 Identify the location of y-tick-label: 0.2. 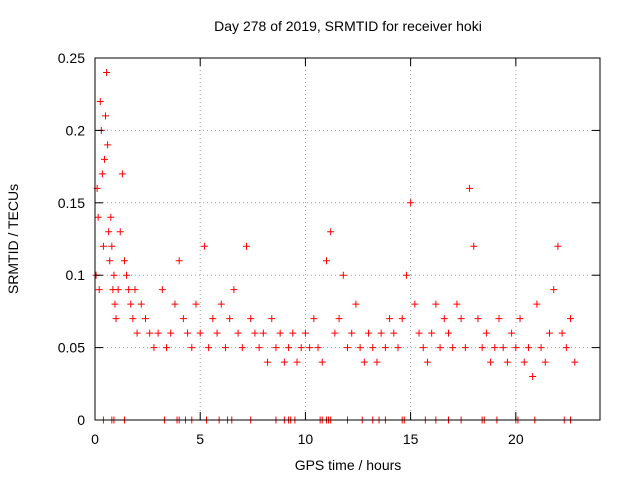
(76, 130).